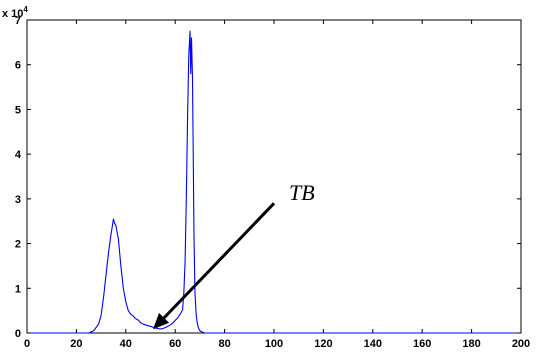 This screenshot has width=538, height=354. What do you see at coordinates (27, 344) in the screenshot?
I see `x-tick-label: 0` at bounding box center [27, 344].